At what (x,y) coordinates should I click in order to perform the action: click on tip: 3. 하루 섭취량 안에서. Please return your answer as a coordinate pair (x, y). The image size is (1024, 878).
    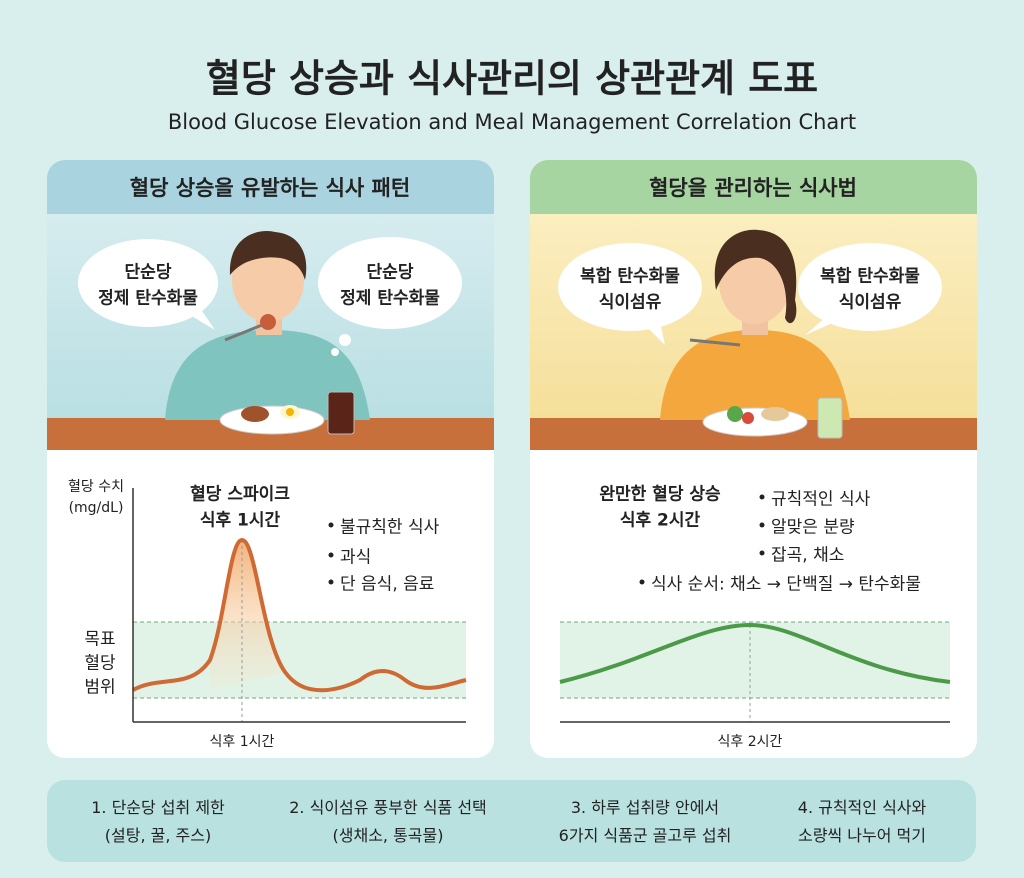
    Looking at the image, I should click on (645, 807).